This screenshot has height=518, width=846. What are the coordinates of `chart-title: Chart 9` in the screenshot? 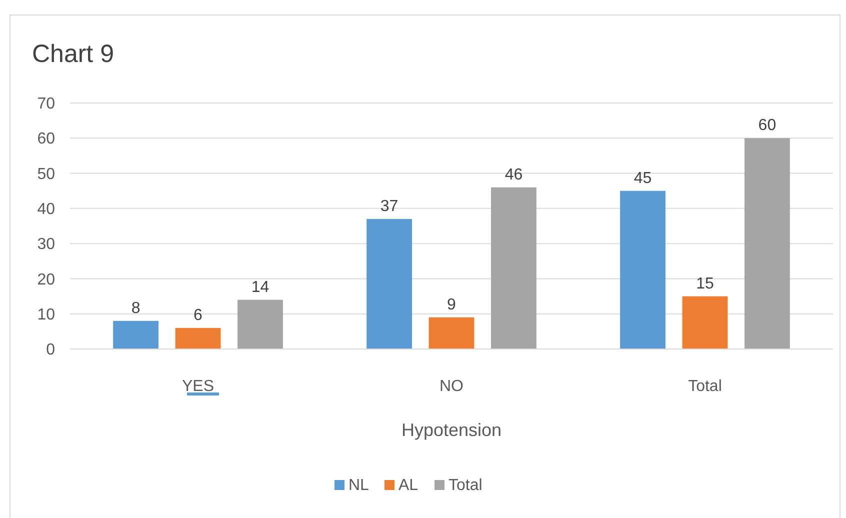 It's located at (73, 54).